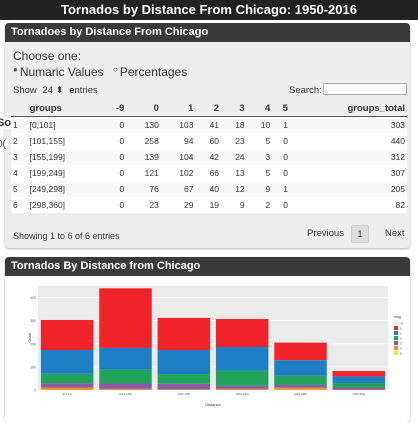  I want to click on row-index: 2, so click(19, 141).